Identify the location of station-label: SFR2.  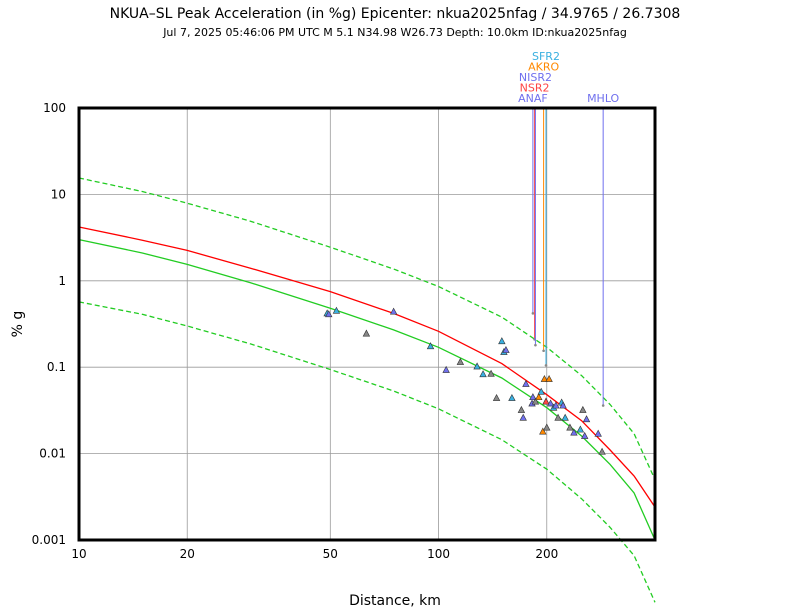
(546, 56).